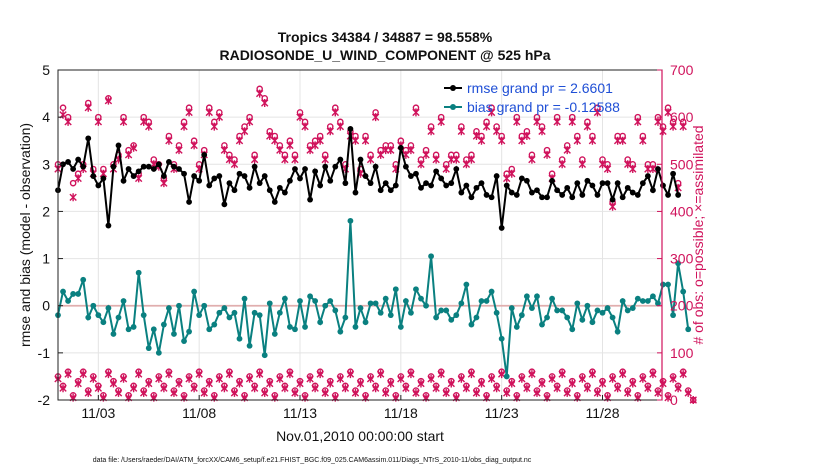 This screenshot has height=470, width=830. What do you see at coordinates (360, 436) in the screenshot?
I see `x-axis-label: Nov.01,2010 00:00:00 start` at bounding box center [360, 436].